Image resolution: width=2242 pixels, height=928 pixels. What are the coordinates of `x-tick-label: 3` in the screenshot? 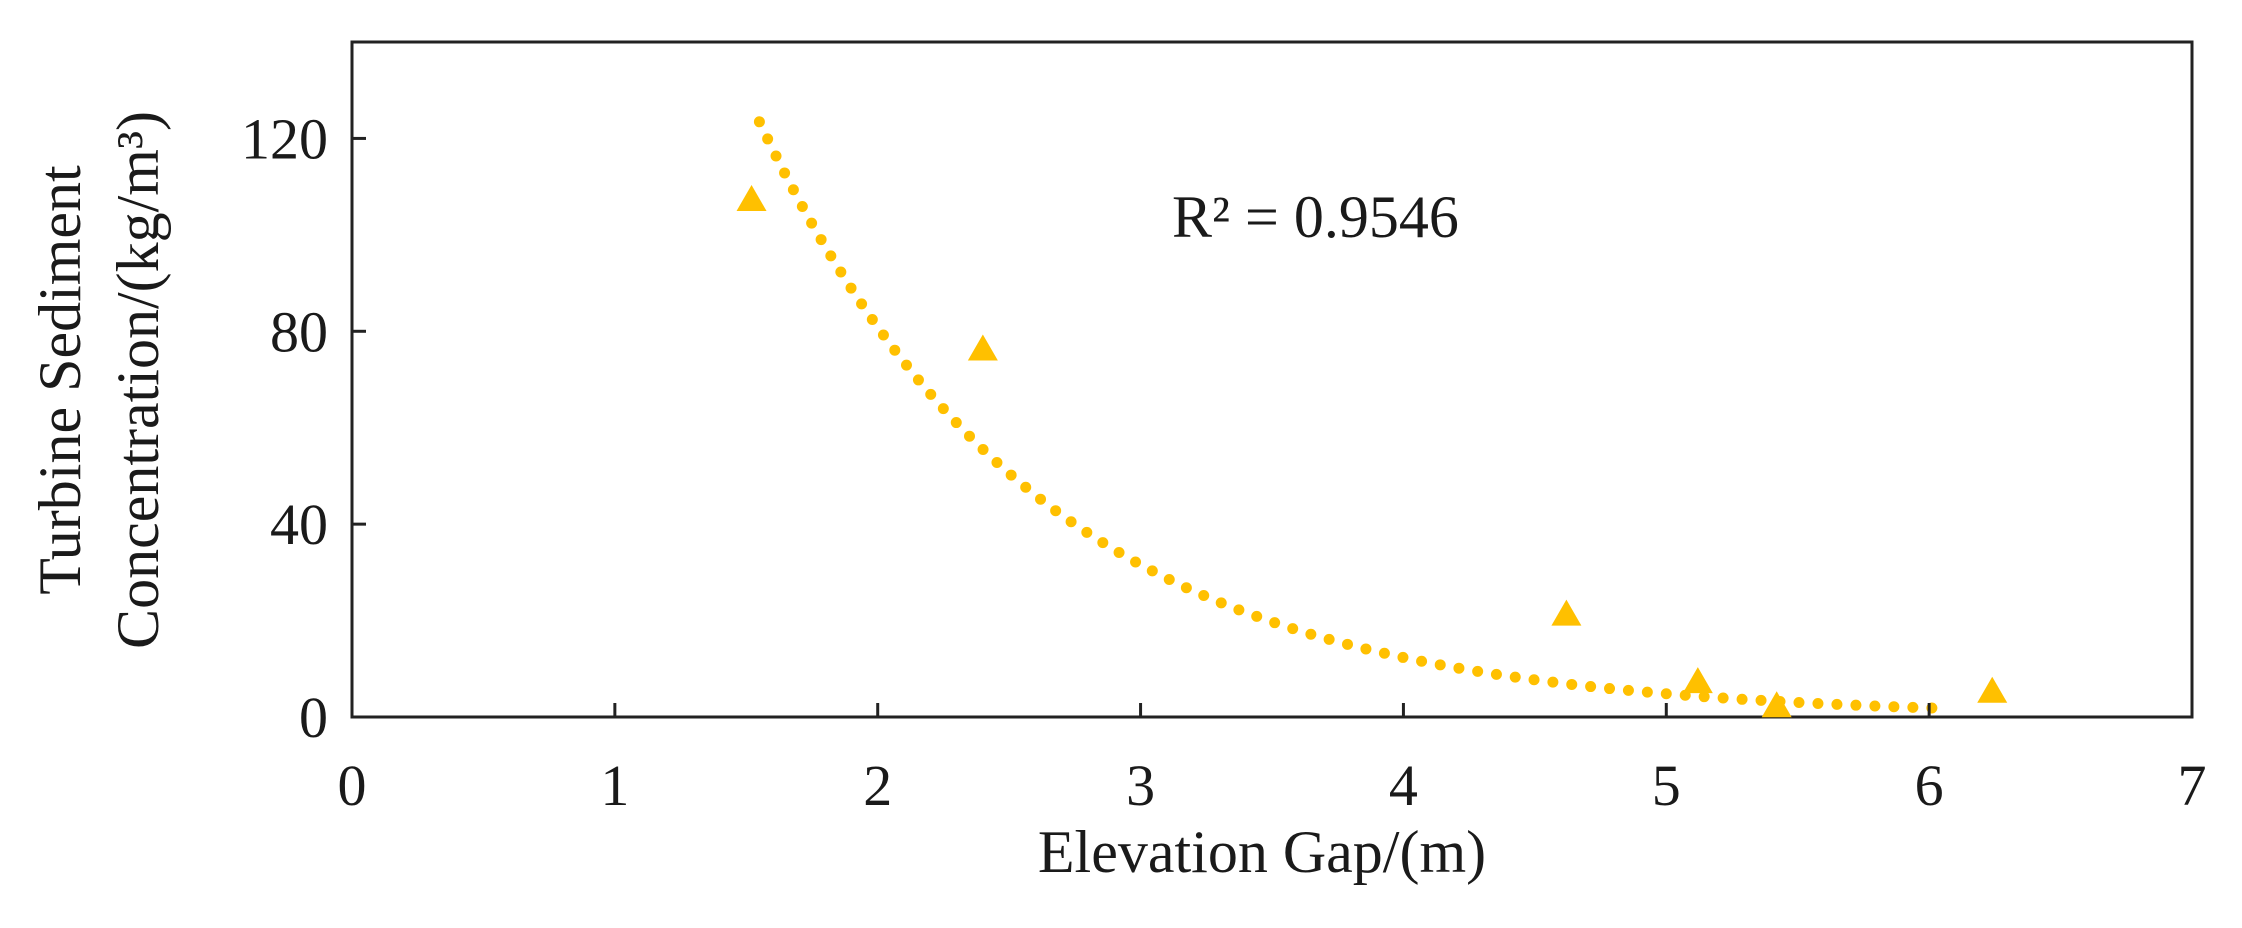 It's located at (1140, 785).